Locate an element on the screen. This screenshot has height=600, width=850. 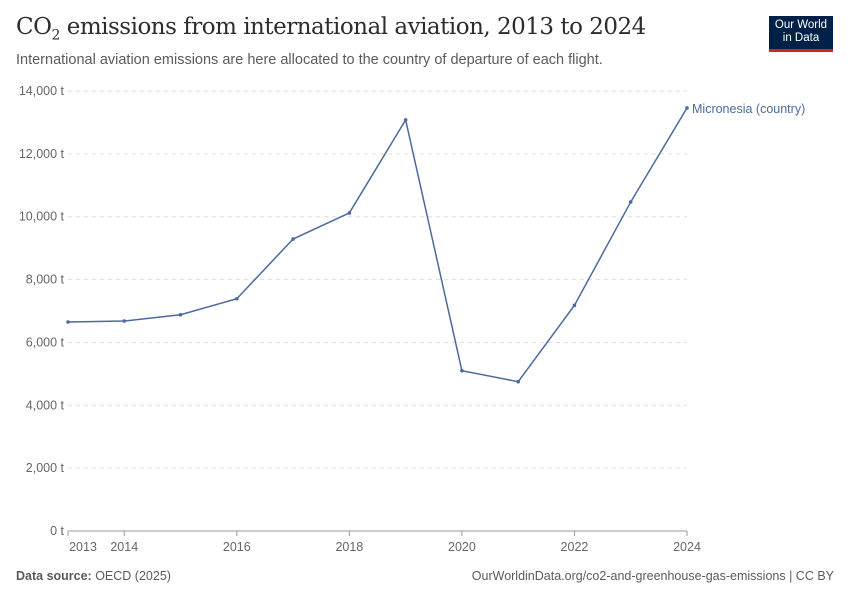
x-tick-label: 2018 is located at coordinates (349, 547).